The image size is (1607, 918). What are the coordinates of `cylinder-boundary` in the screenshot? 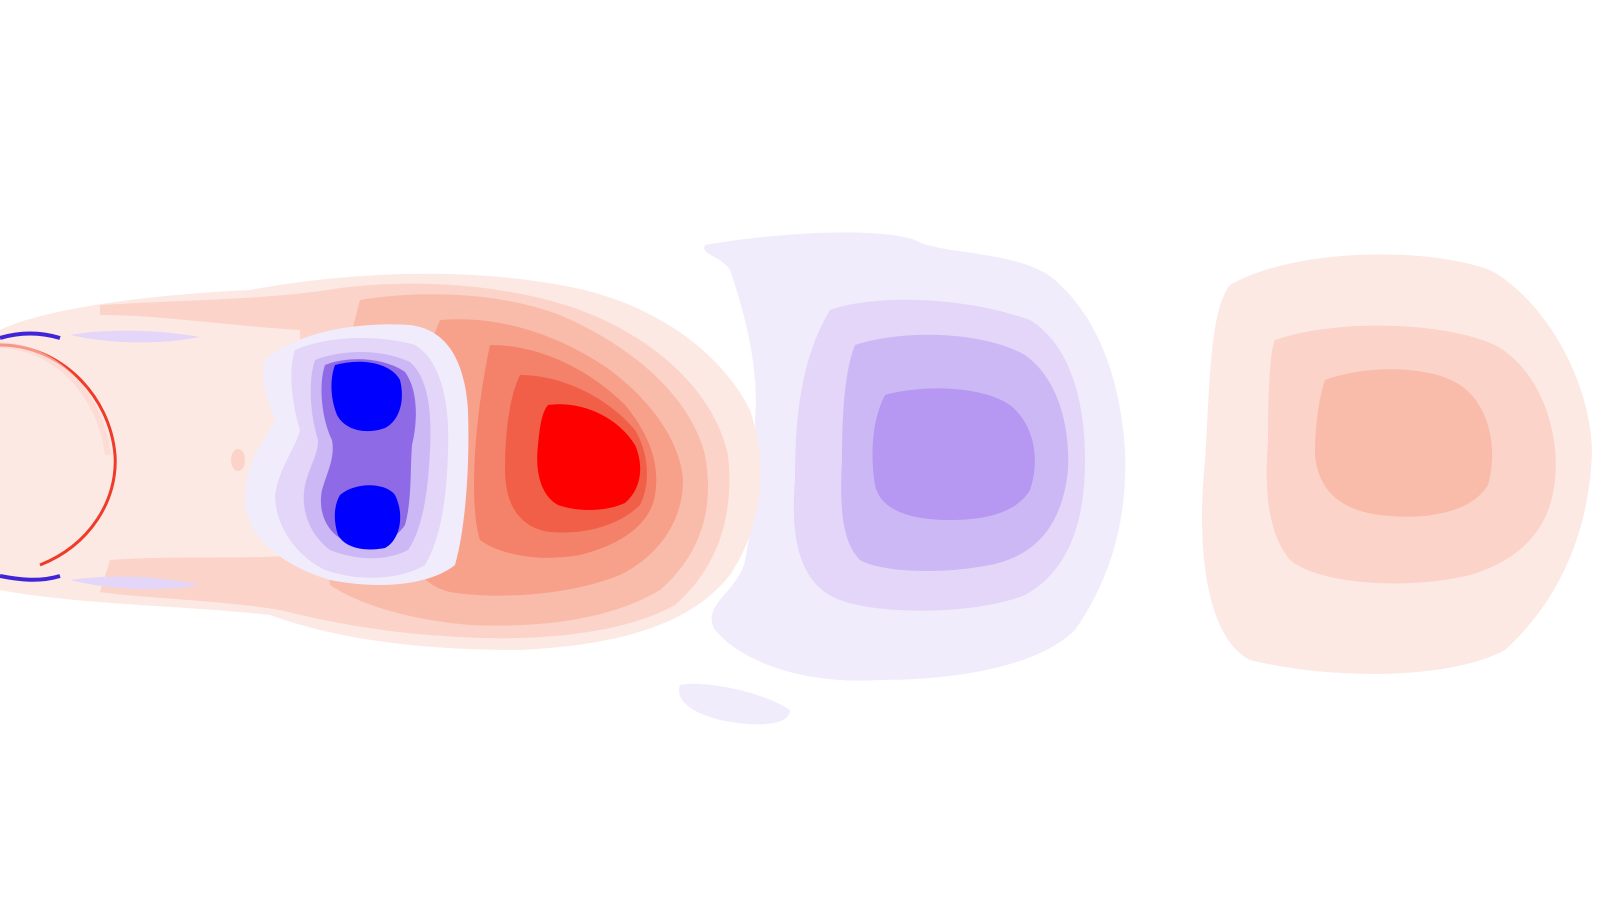 It's located at (122, 460).